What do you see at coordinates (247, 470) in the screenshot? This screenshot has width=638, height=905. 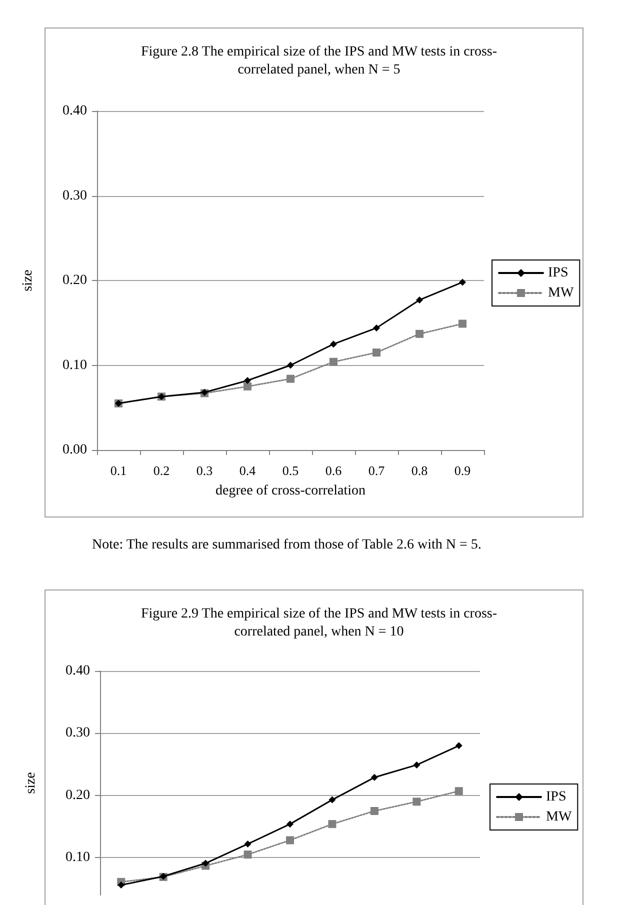 I see `x-tick-label: 0.4` at bounding box center [247, 470].